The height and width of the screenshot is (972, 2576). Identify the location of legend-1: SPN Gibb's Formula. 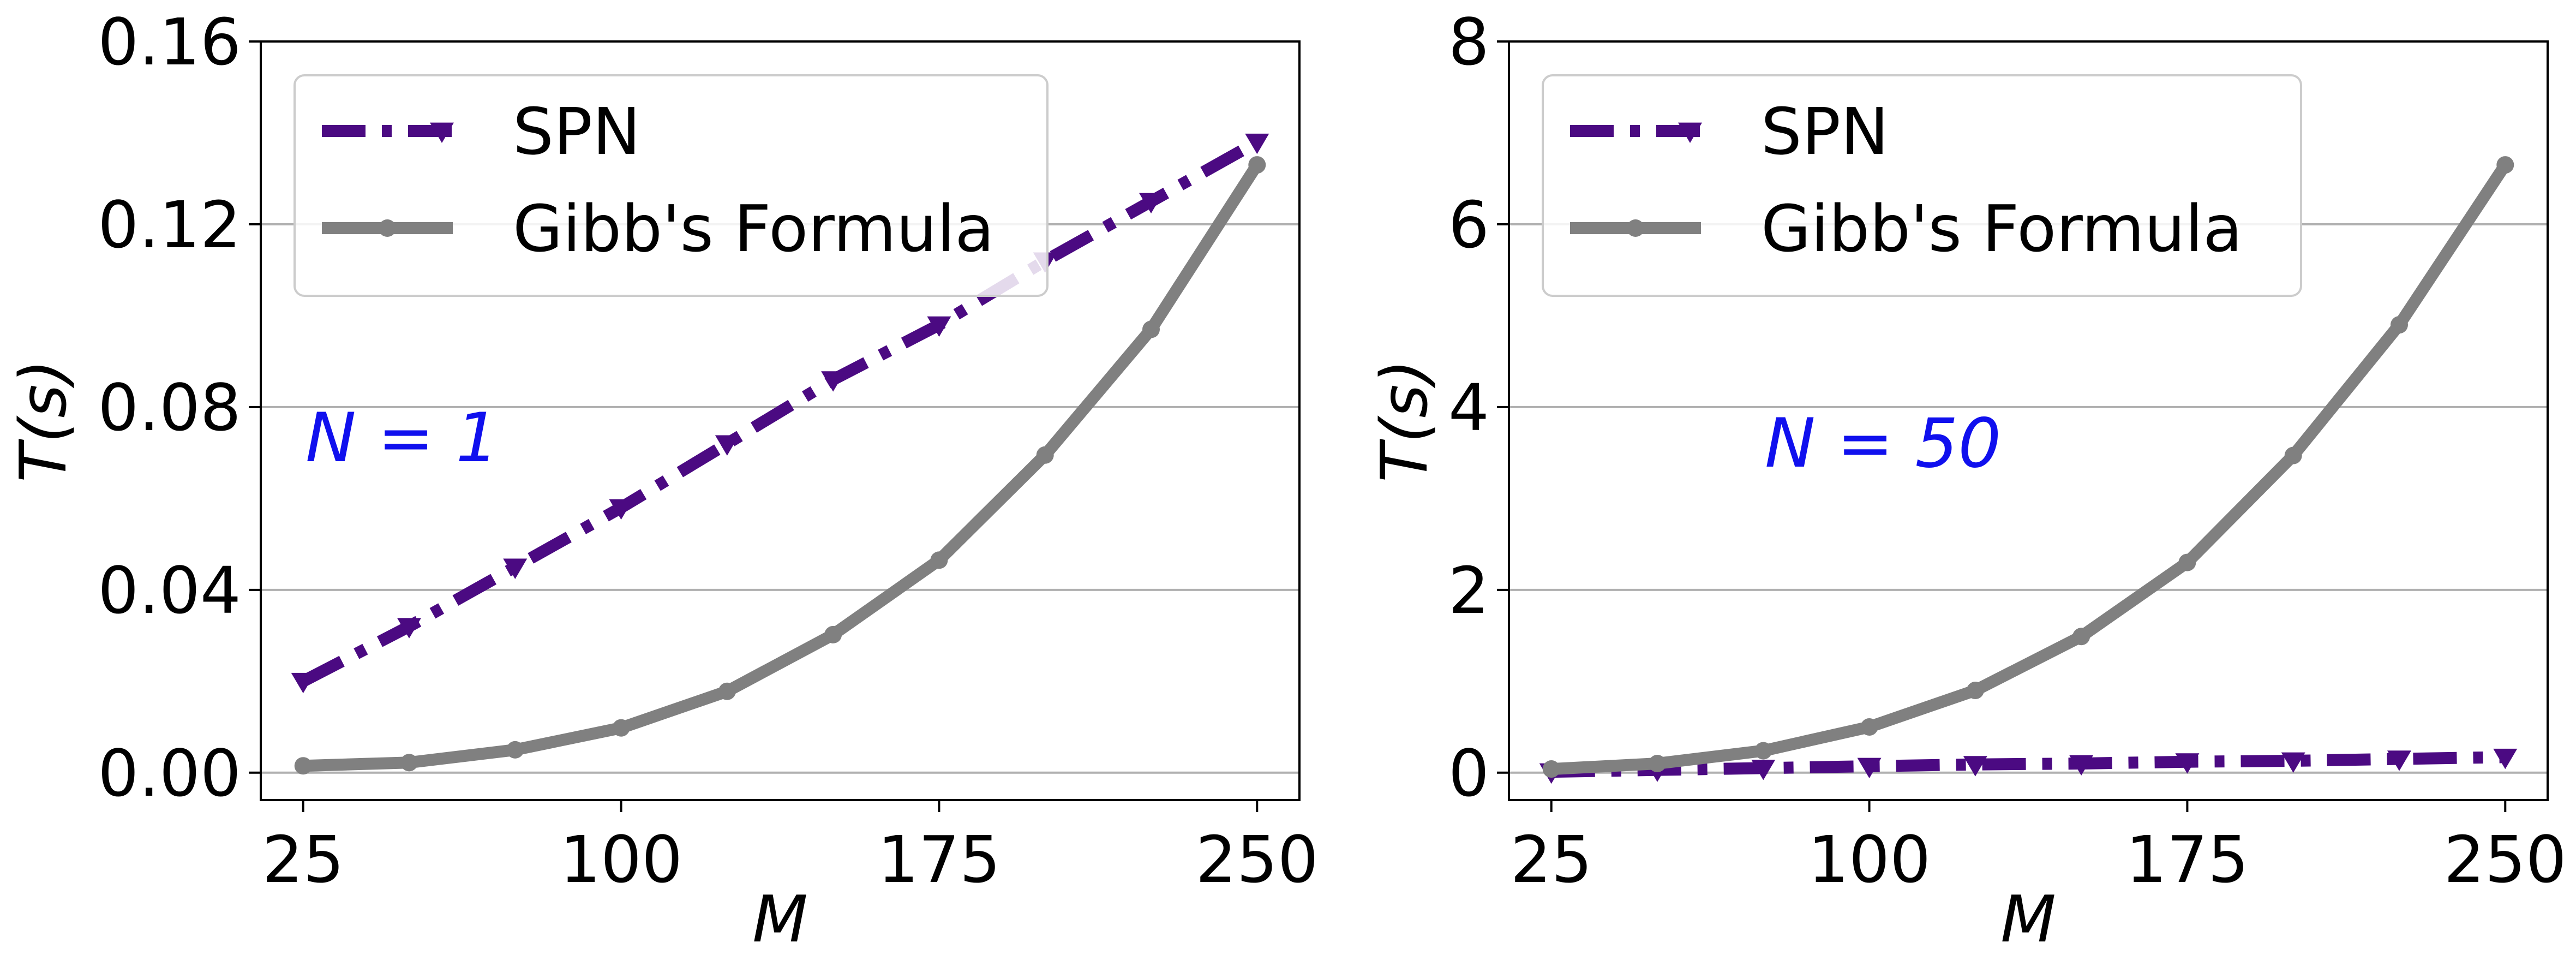
(671, 185).